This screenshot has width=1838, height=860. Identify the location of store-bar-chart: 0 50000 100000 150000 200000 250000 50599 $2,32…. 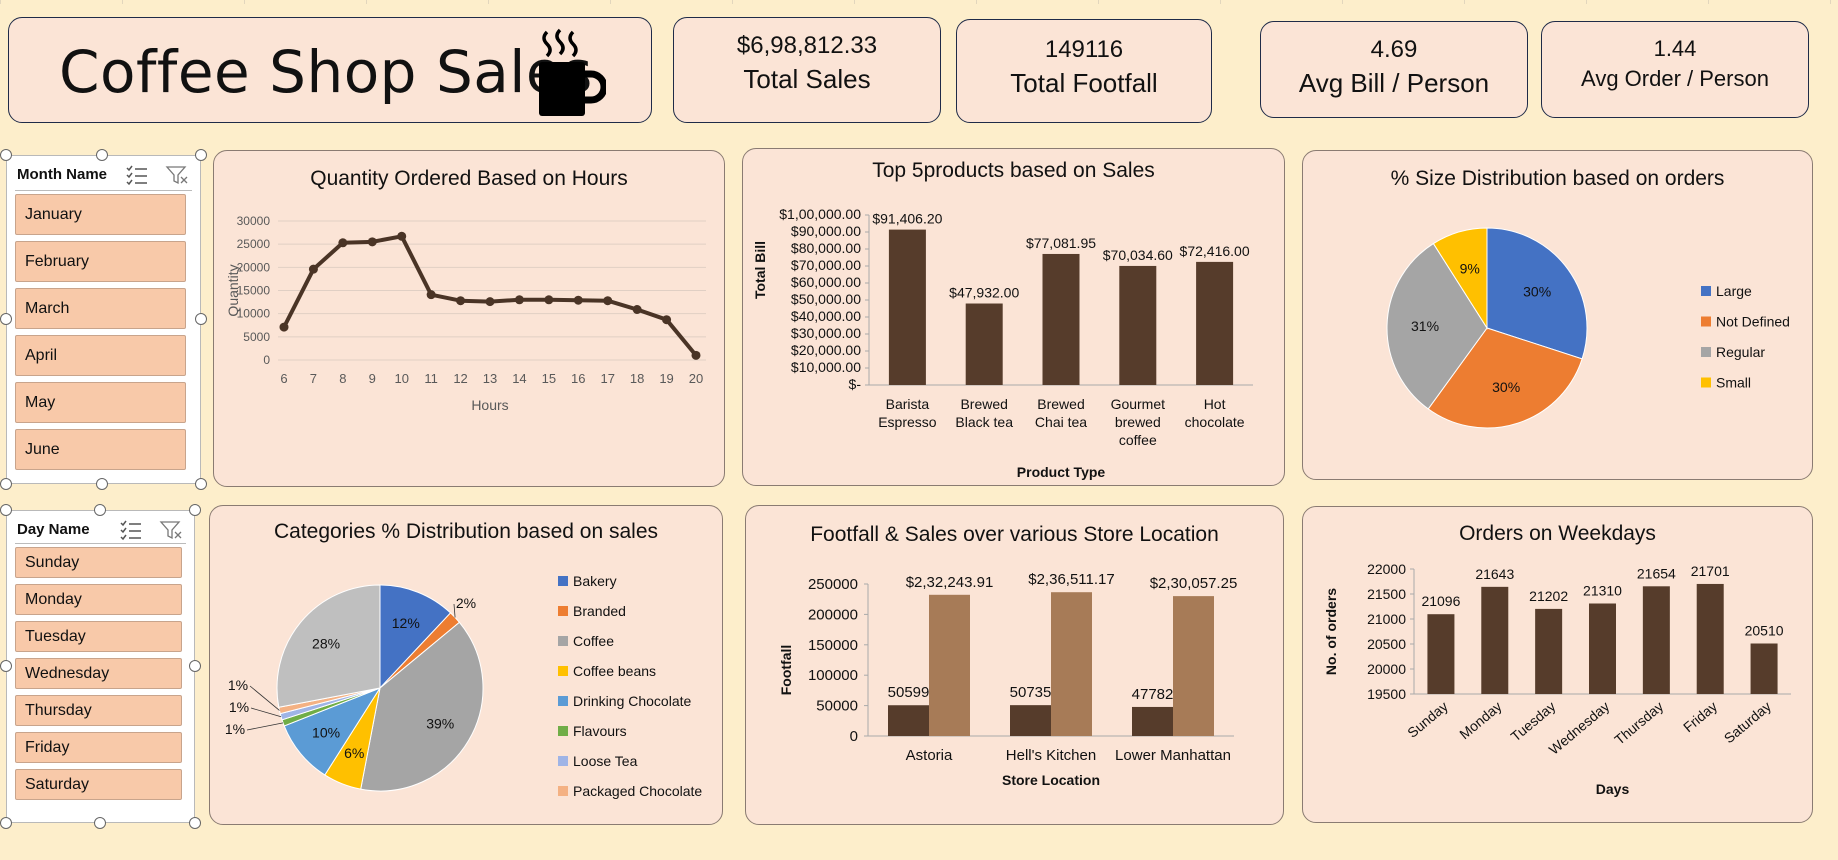
(1007, 679).